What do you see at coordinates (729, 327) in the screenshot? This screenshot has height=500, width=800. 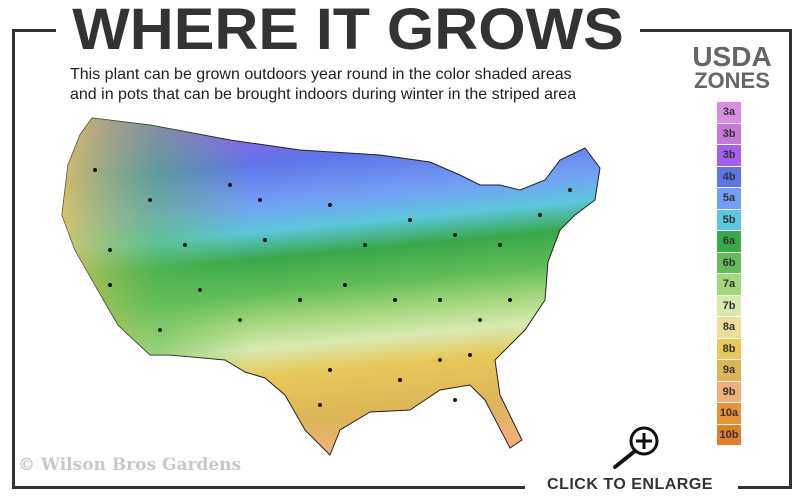 I see `legend-zone-8a: 8a` at bounding box center [729, 327].